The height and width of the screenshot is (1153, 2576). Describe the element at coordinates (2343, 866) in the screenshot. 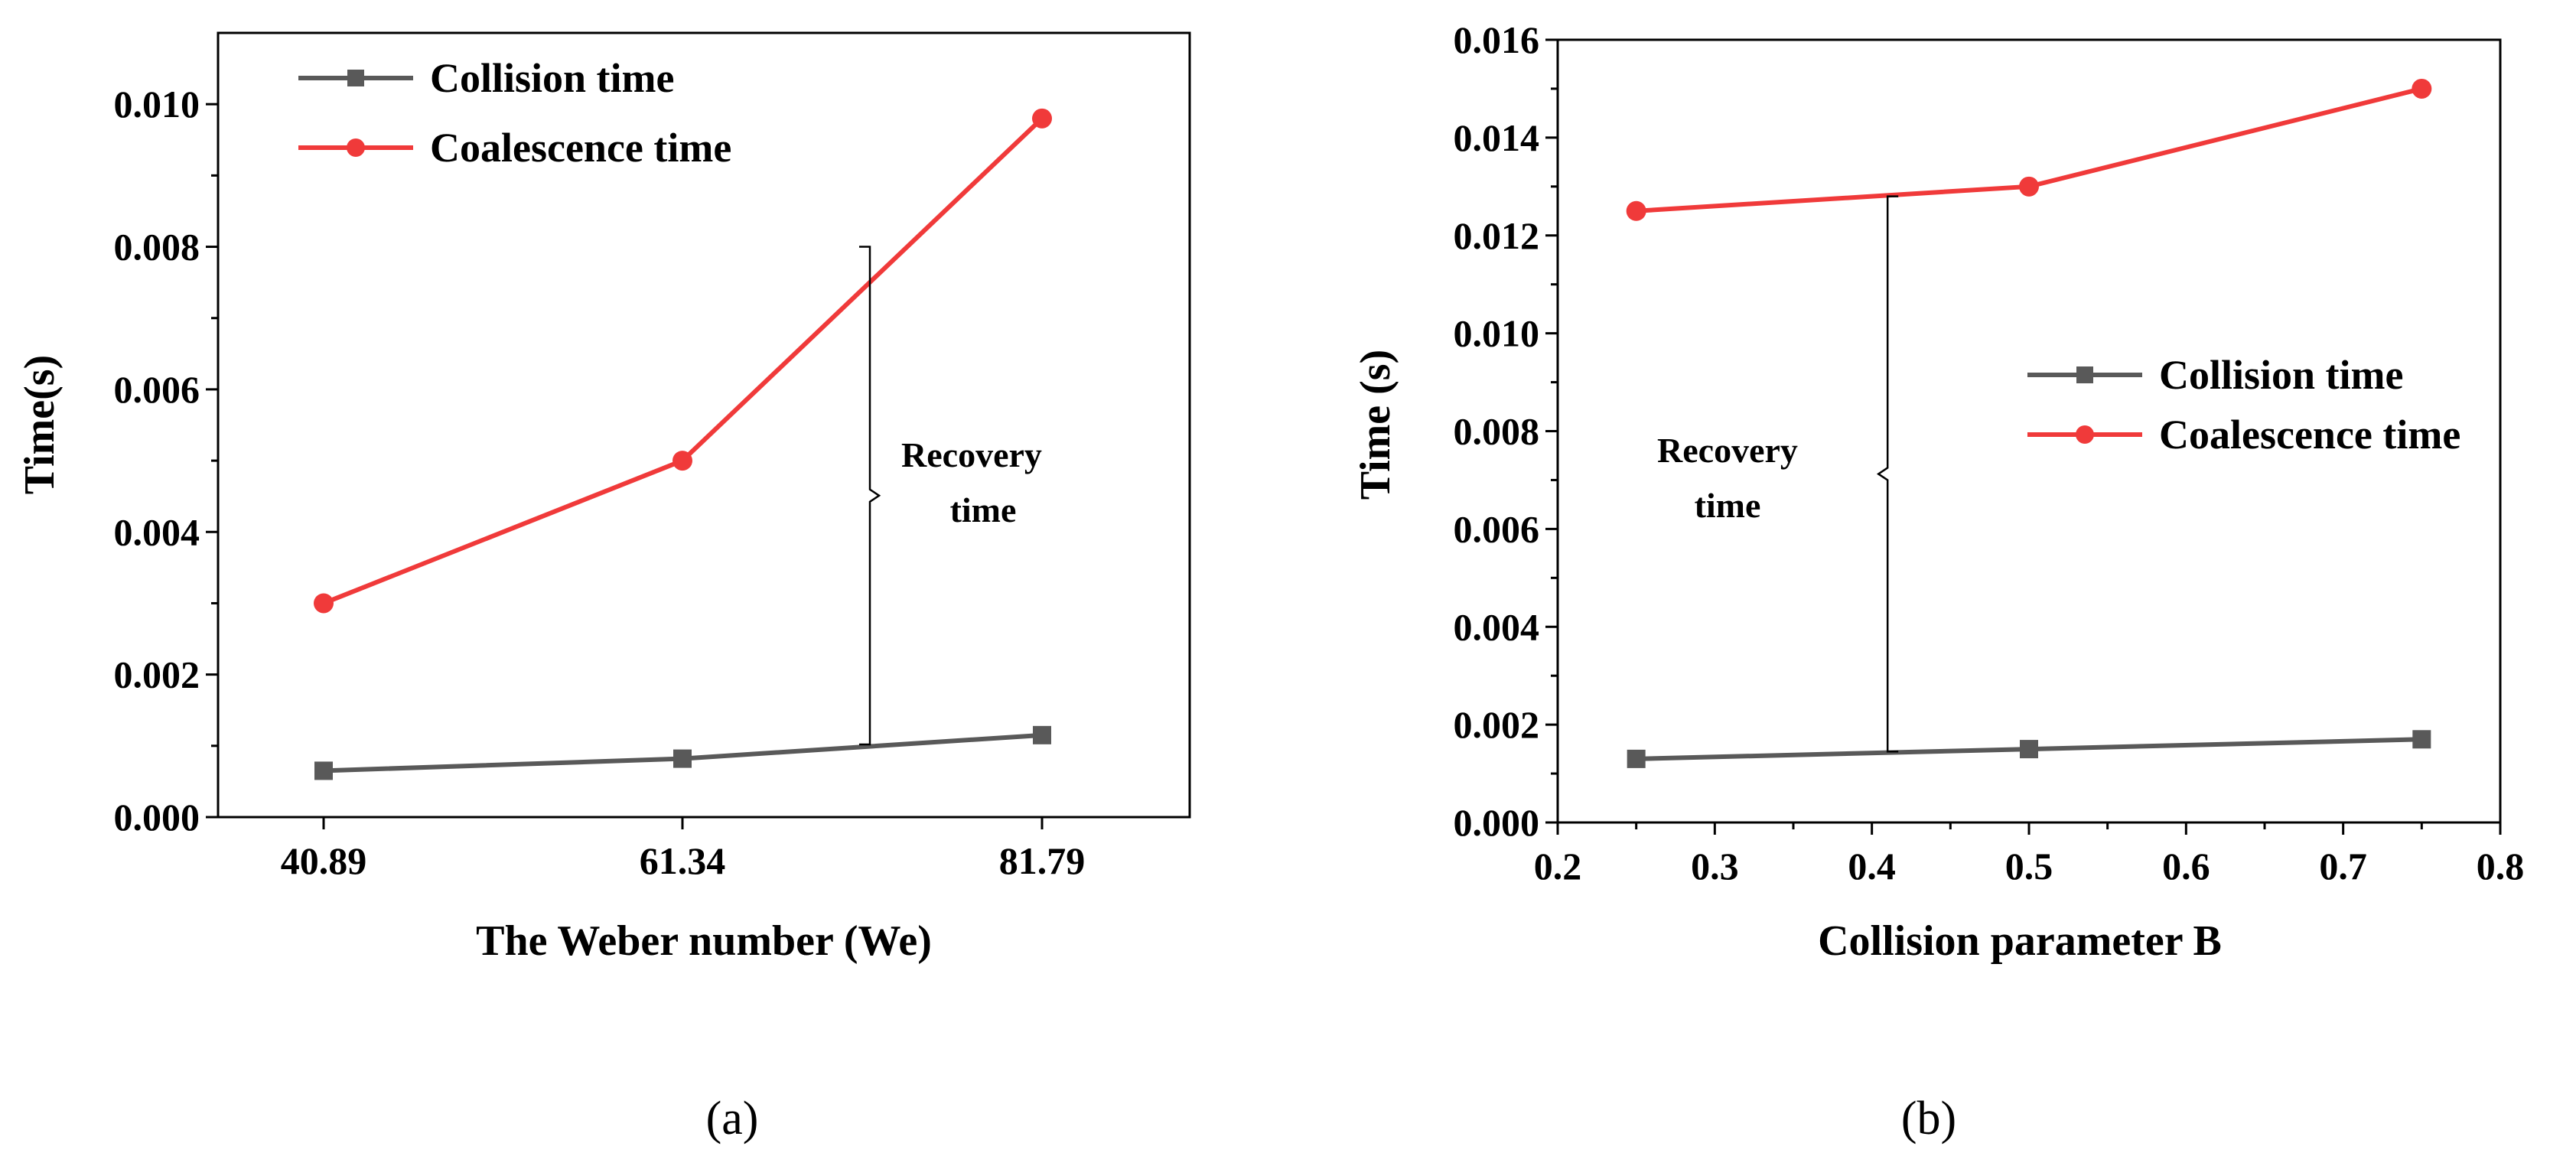

I see `x-tick-label: 0.7` at that location.